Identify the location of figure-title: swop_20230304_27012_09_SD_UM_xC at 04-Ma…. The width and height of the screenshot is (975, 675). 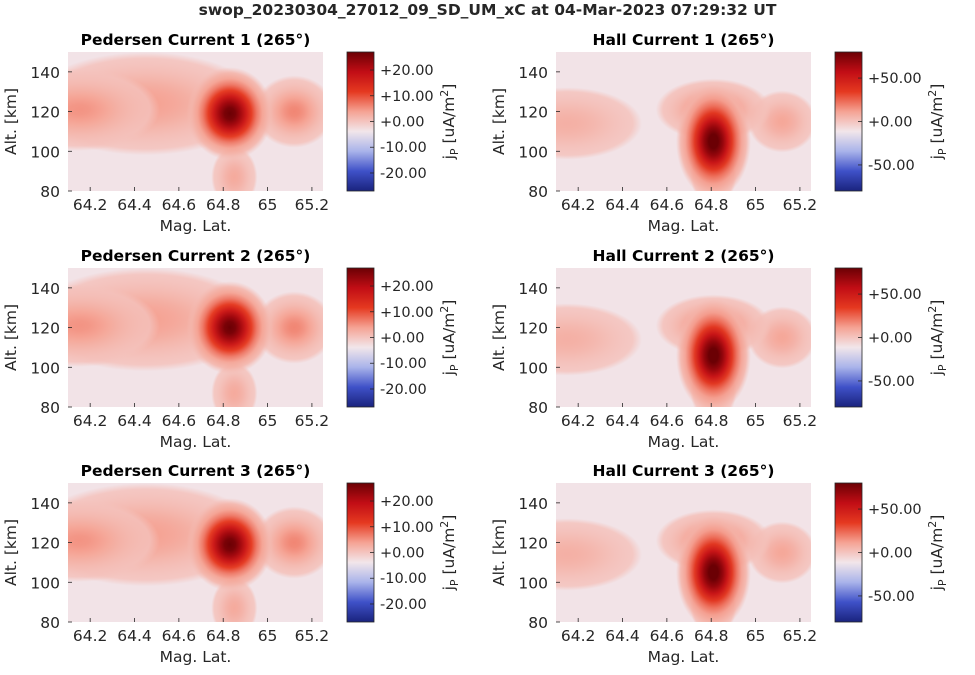
(487, 10).